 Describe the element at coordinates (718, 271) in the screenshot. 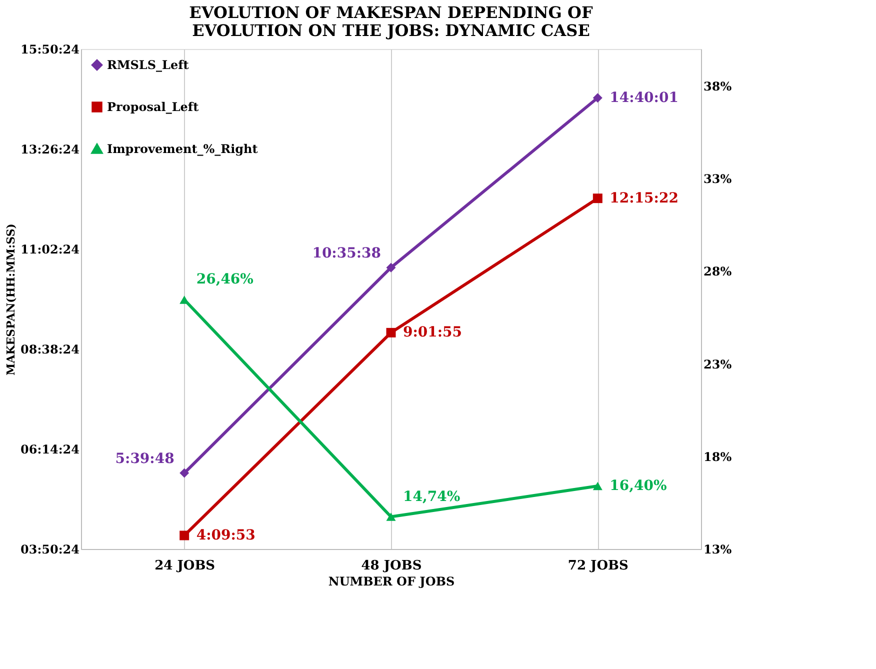

I see `y2-tick-label: 28%` at that location.